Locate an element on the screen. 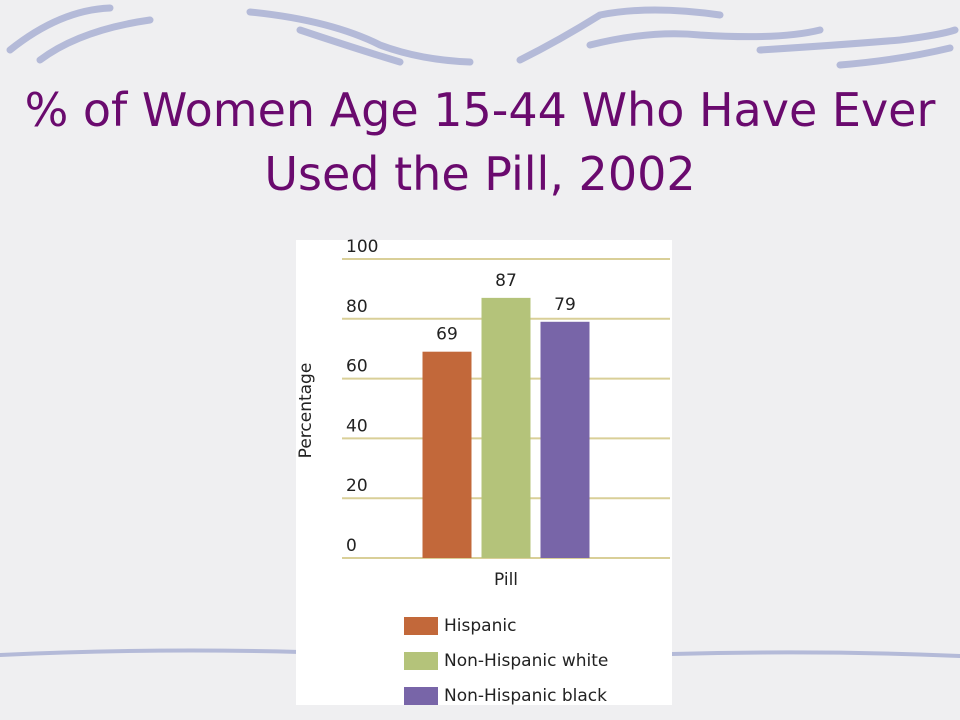 The image size is (960, 720). value-label: 79 is located at coordinates (565, 305).